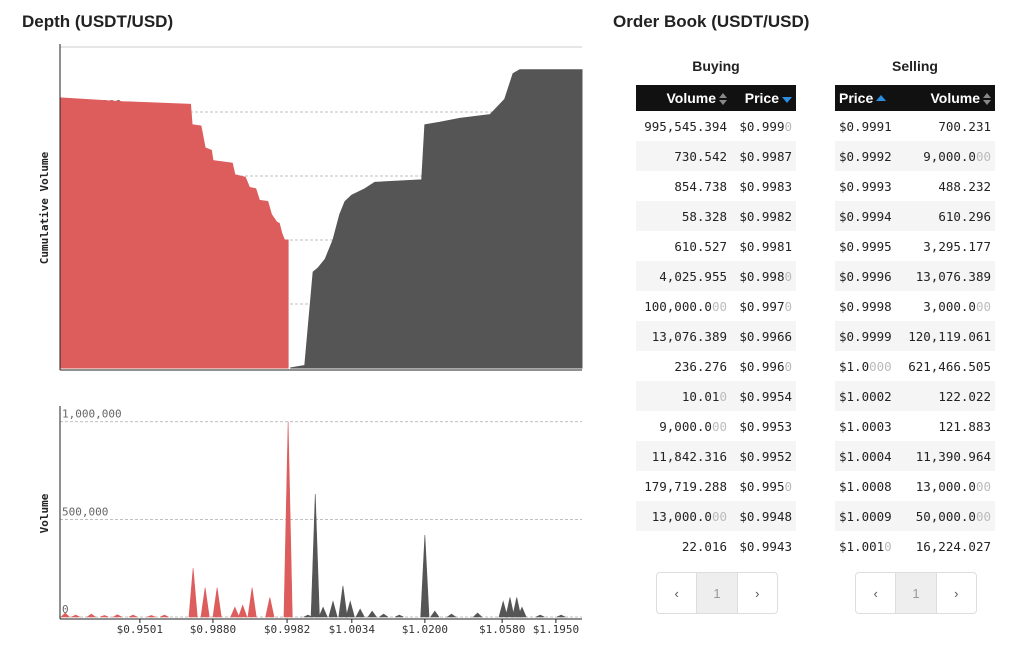  What do you see at coordinates (685, 306) in the screenshot?
I see `cell: 100,000.000` at bounding box center [685, 306].